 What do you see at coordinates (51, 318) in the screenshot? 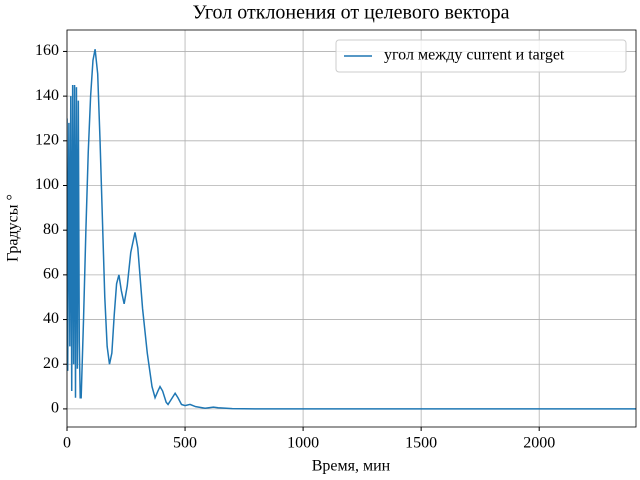
I see `y-tick-label: 40` at bounding box center [51, 318].